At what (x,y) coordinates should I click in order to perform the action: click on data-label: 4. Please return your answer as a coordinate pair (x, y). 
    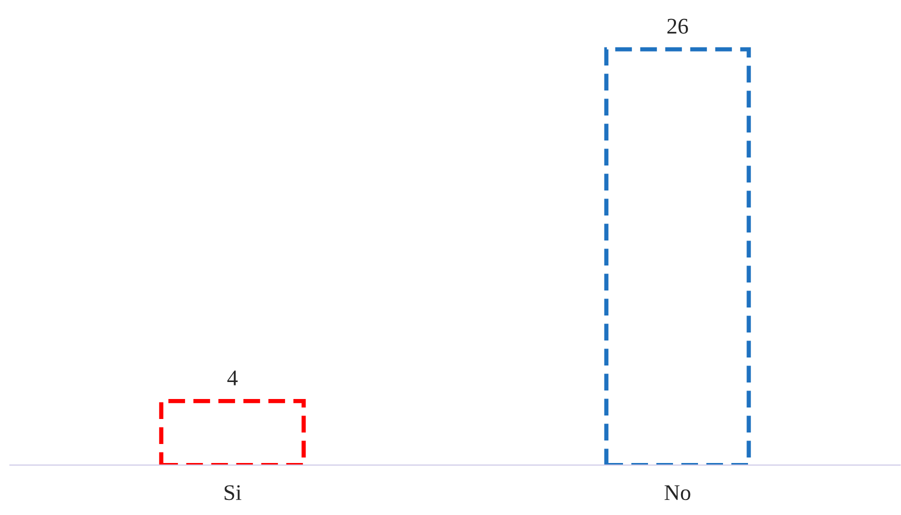
    Looking at the image, I should click on (232, 378).